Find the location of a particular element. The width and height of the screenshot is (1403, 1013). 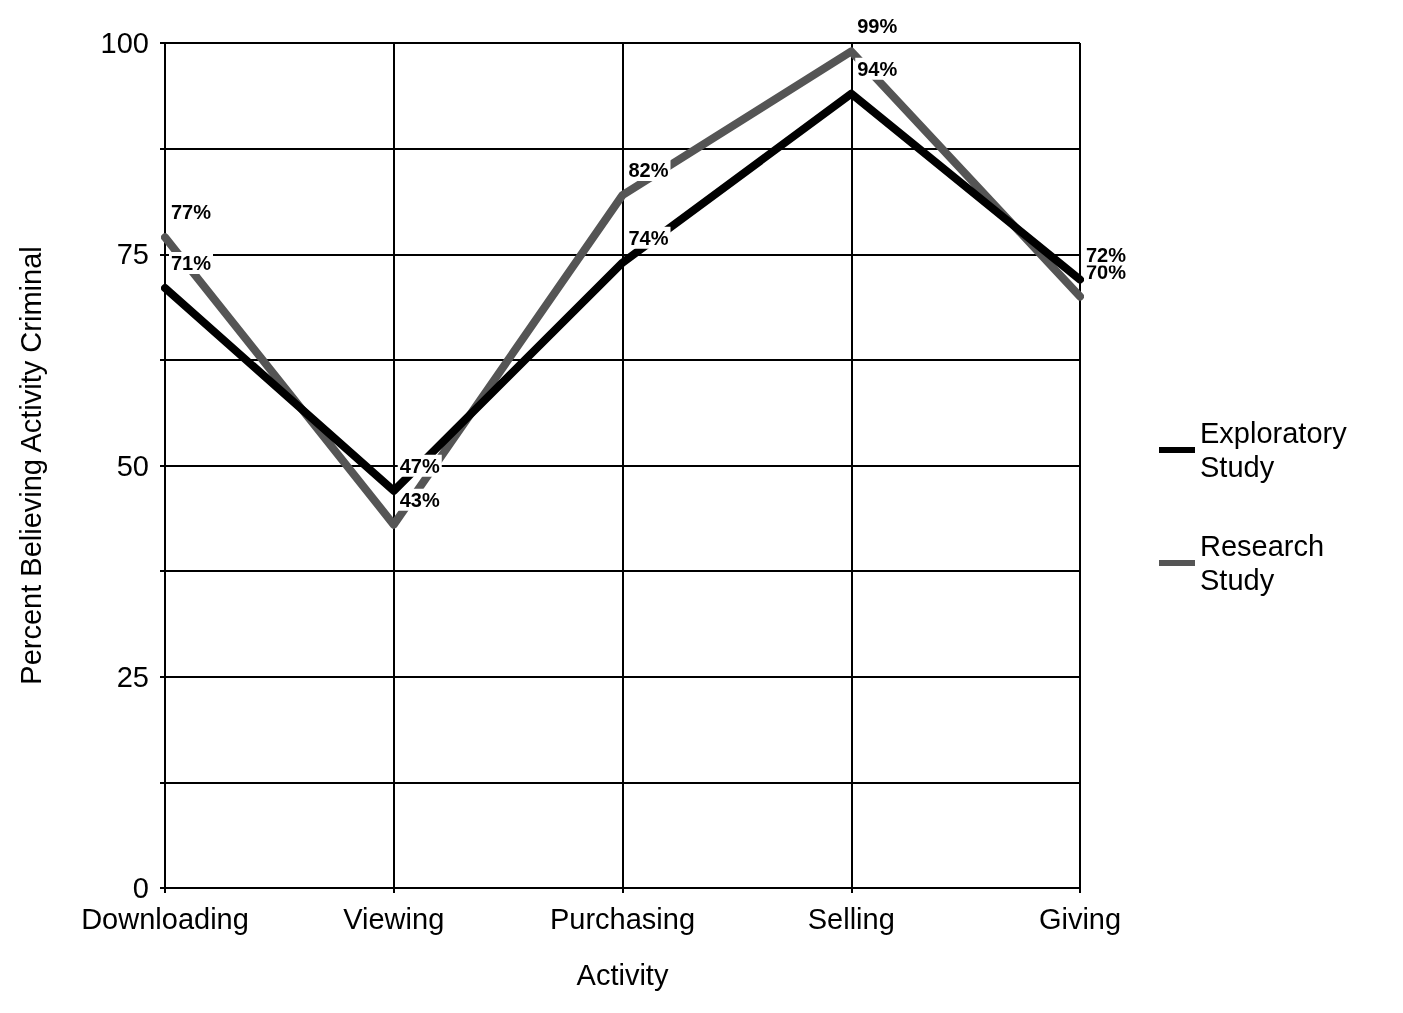

x-tick-label: Viewing is located at coordinates (394, 918).